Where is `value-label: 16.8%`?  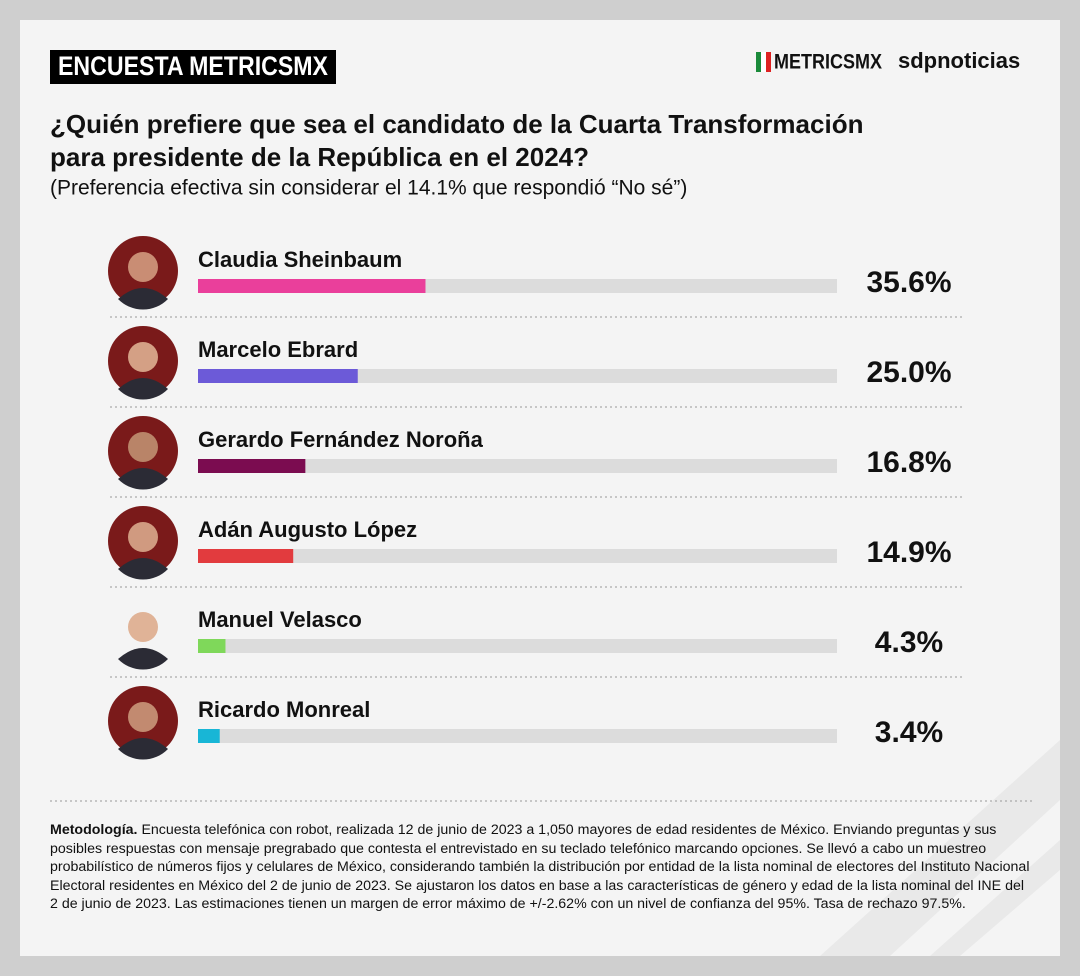
value-label: 16.8% is located at coordinates (908, 462).